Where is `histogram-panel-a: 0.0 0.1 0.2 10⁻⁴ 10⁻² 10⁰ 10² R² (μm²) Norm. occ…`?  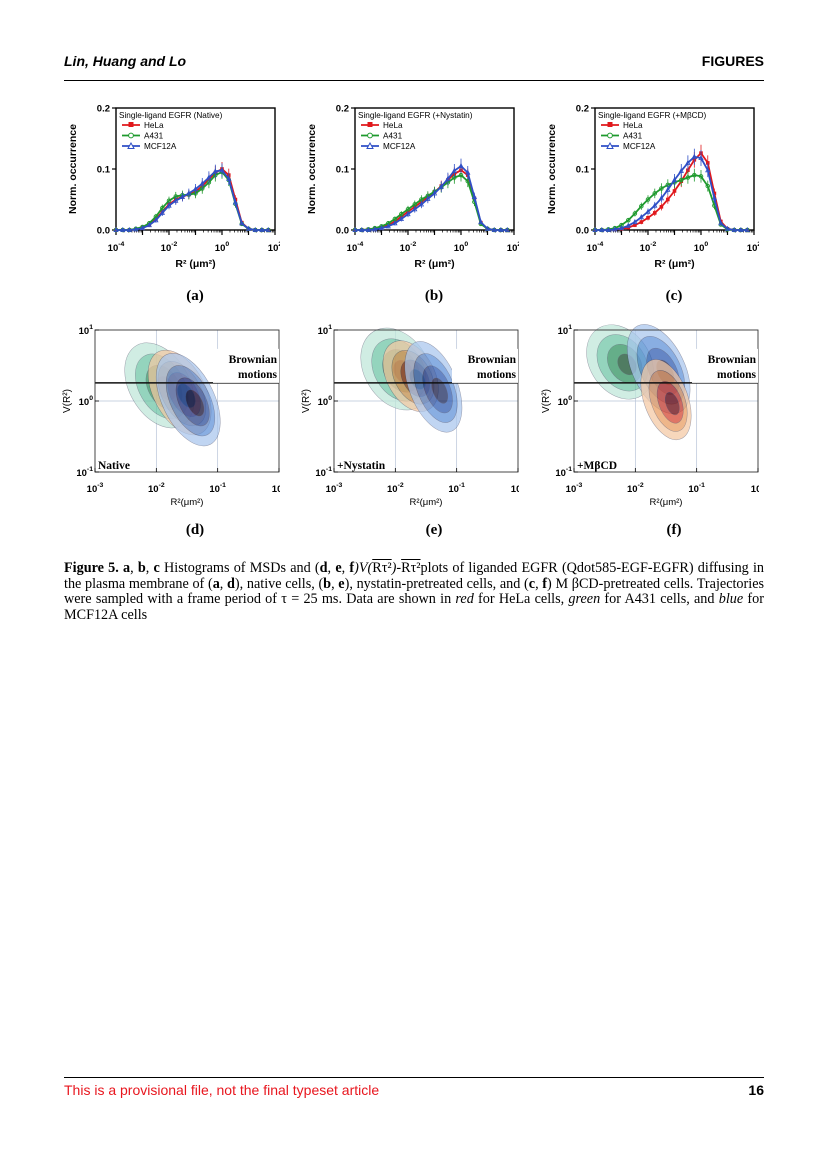
histogram-panel-a: 0.0 0.1 0.2 10⁻⁴ 10⁻² 10⁰ 10² R² (μm²) Norm. occ… is located at coordinates (173, 204).